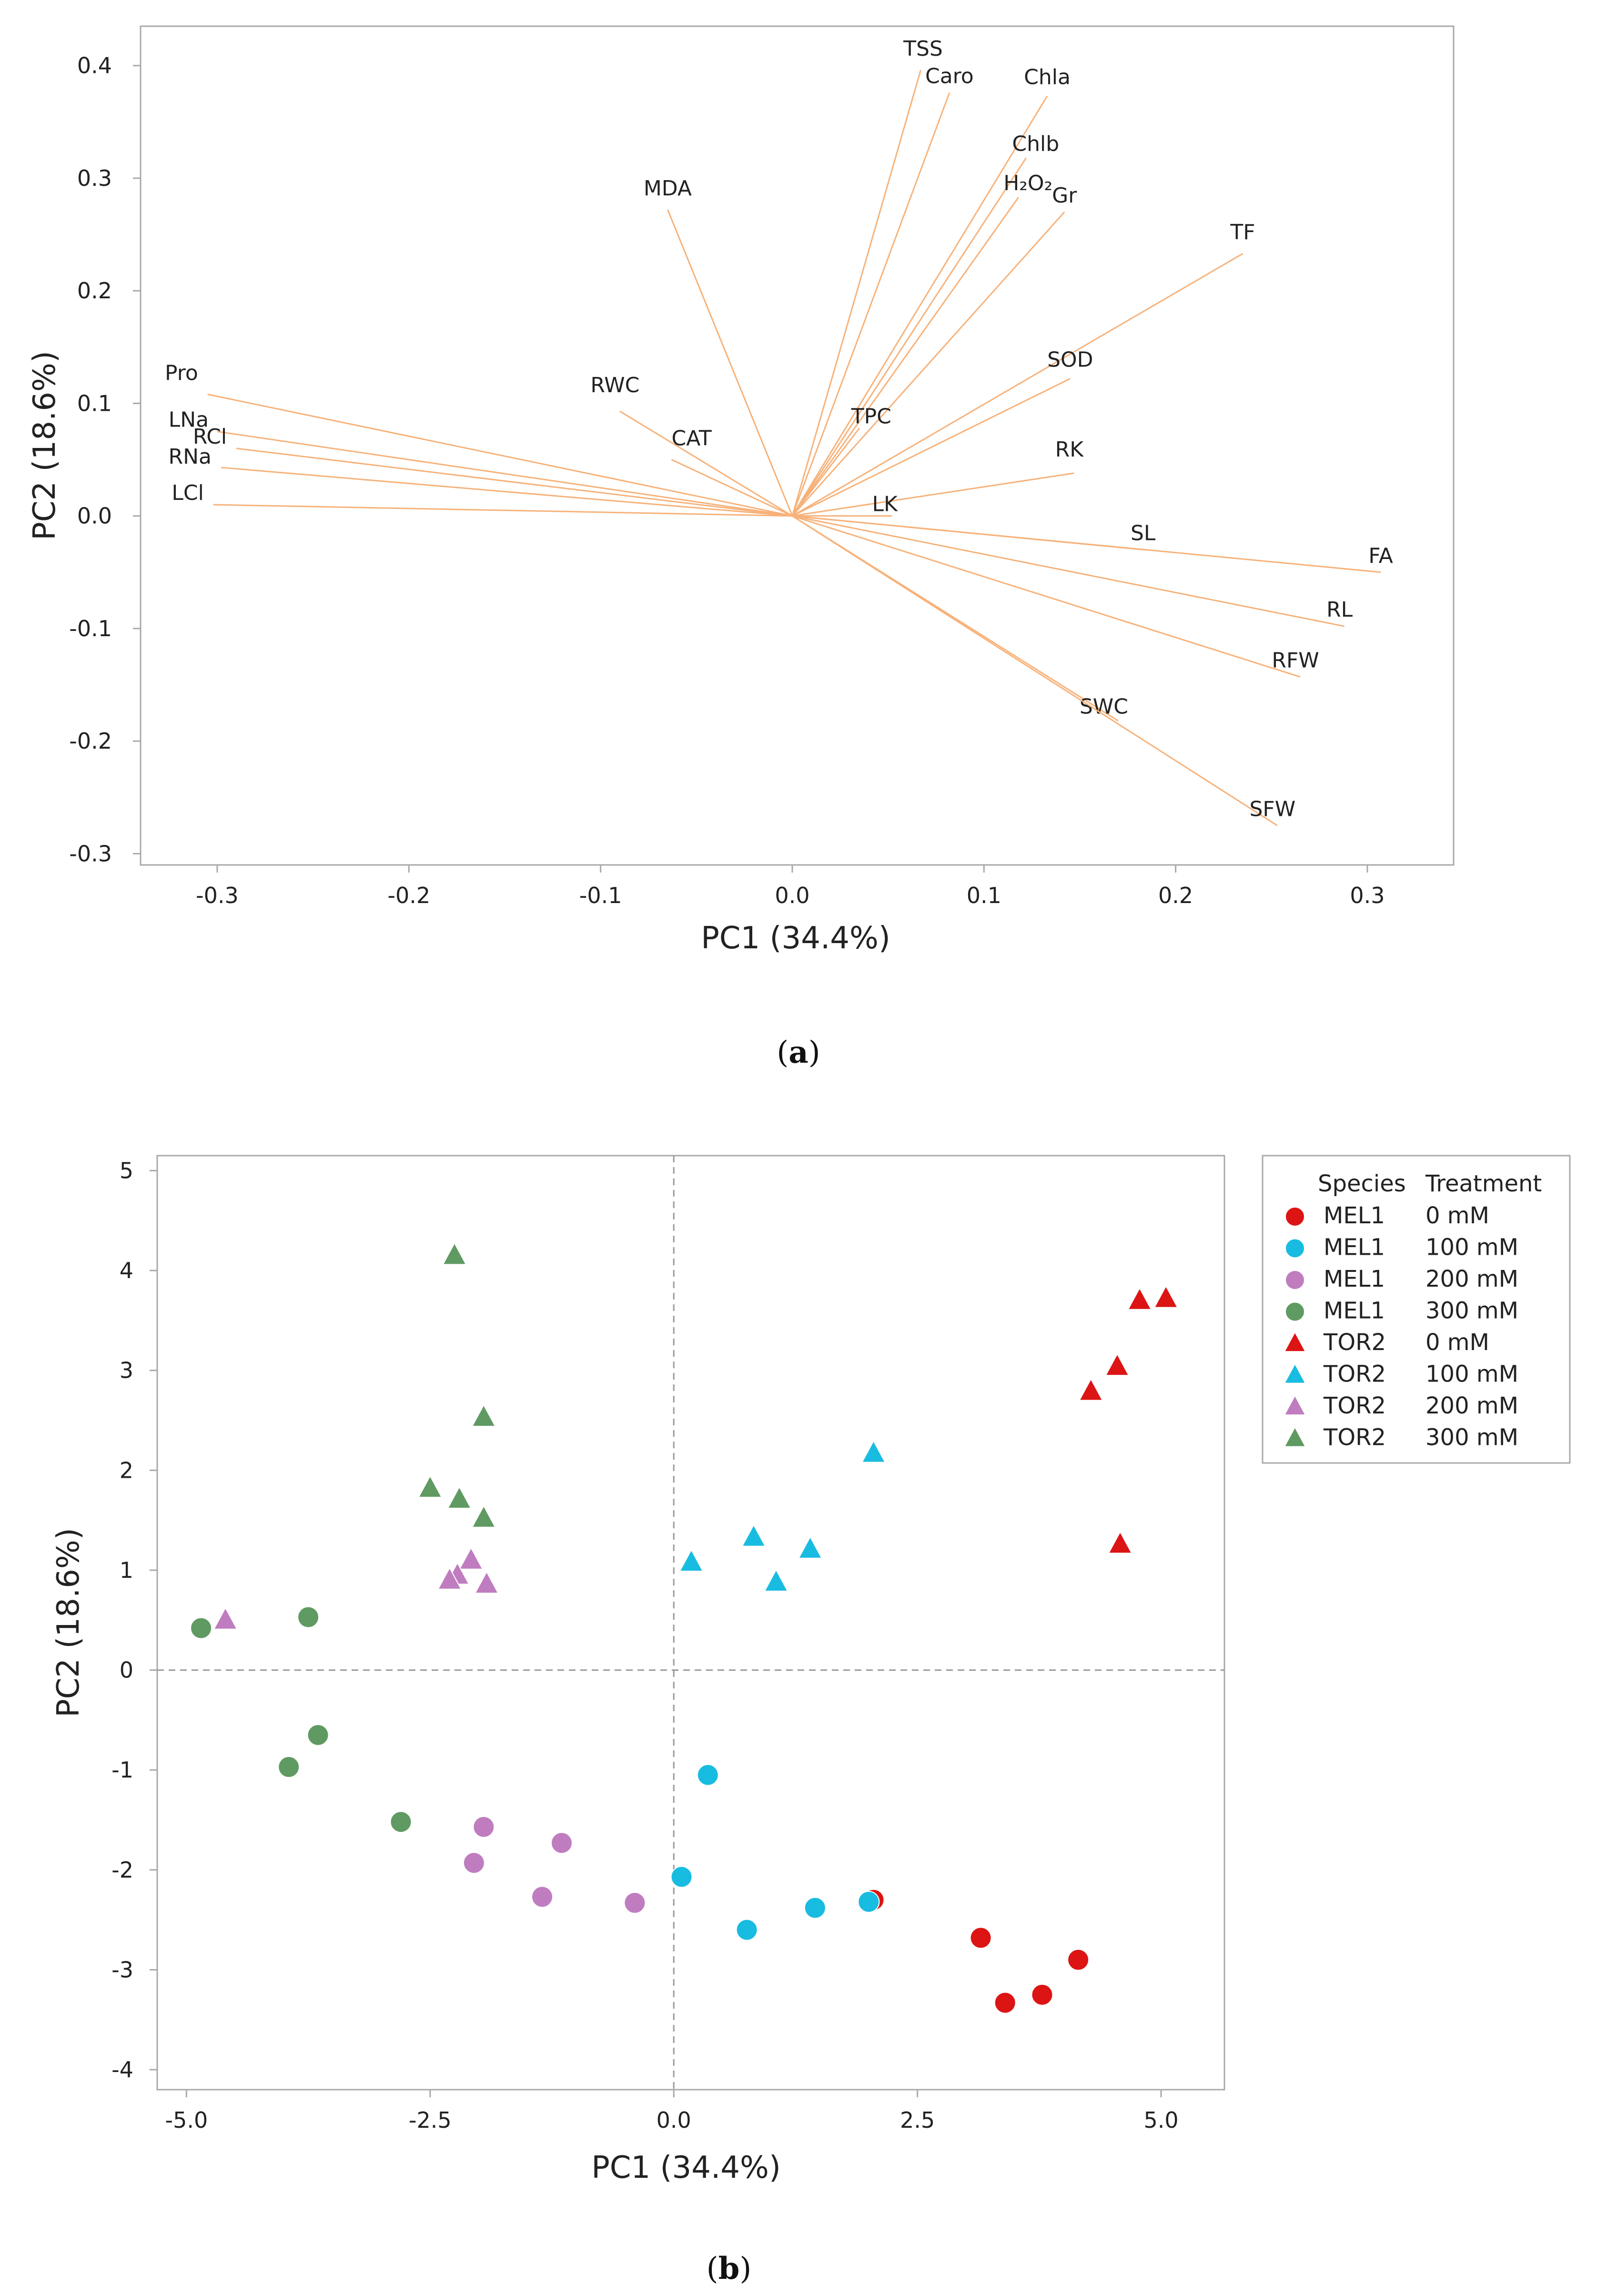 The height and width of the screenshot is (2296, 1597). Describe the element at coordinates (122, 1770) in the screenshot. I see `panel-b-y-tick-label: -1` at that location.